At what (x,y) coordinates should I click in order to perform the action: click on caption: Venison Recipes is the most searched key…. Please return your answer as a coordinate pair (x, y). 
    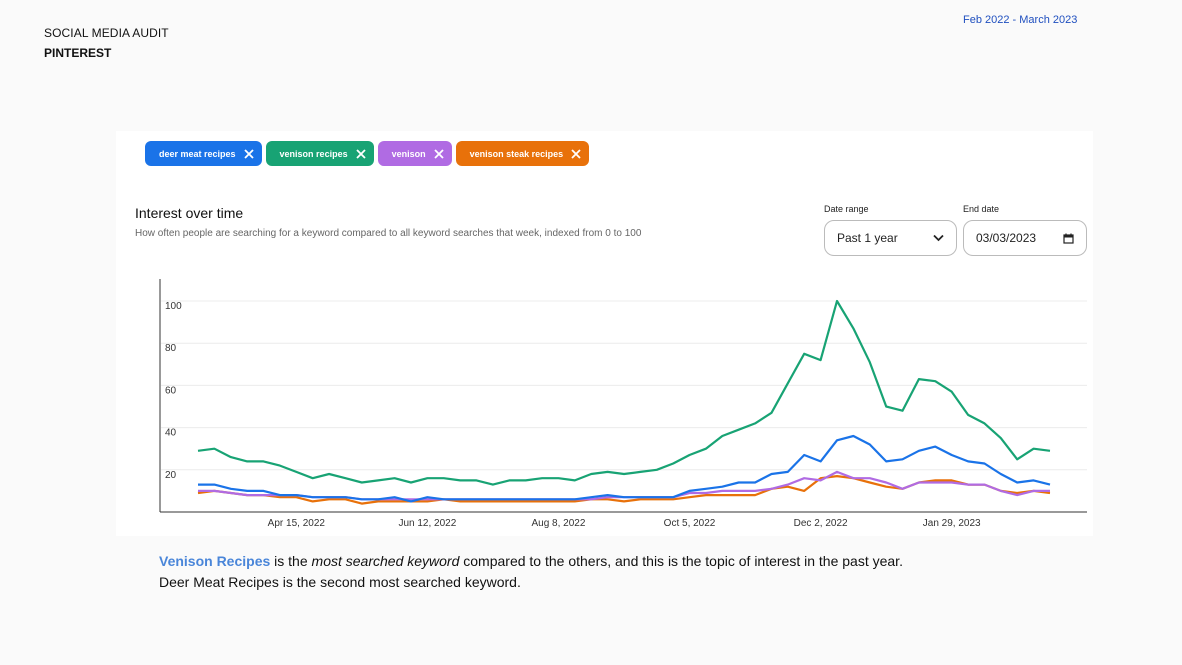
    Looking at the image, I should click on (531, 572).